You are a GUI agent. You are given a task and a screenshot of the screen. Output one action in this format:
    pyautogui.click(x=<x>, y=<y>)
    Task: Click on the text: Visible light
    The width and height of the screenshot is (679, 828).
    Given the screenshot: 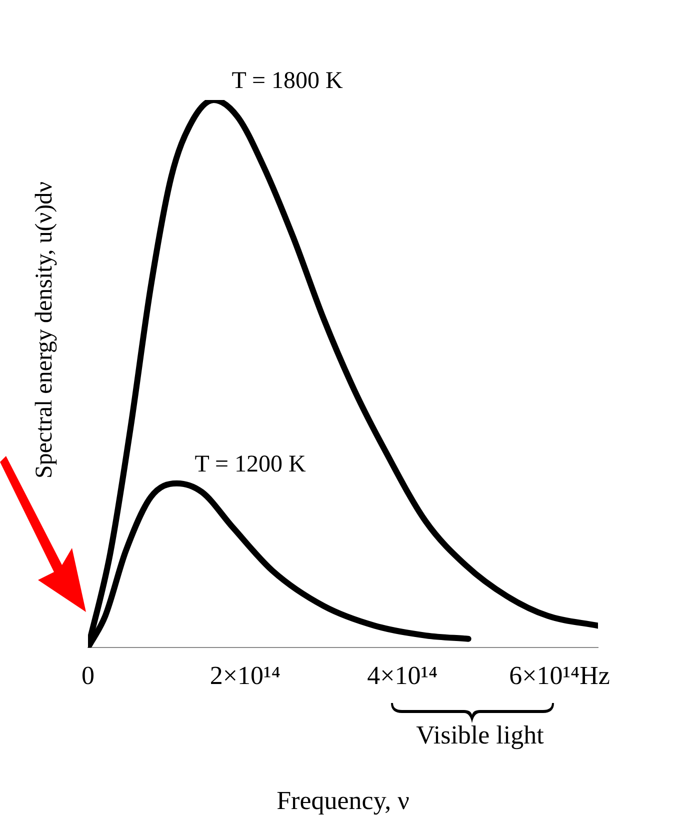 What is the action you would take?
    pyautogui.click(x=480, y=735)
    